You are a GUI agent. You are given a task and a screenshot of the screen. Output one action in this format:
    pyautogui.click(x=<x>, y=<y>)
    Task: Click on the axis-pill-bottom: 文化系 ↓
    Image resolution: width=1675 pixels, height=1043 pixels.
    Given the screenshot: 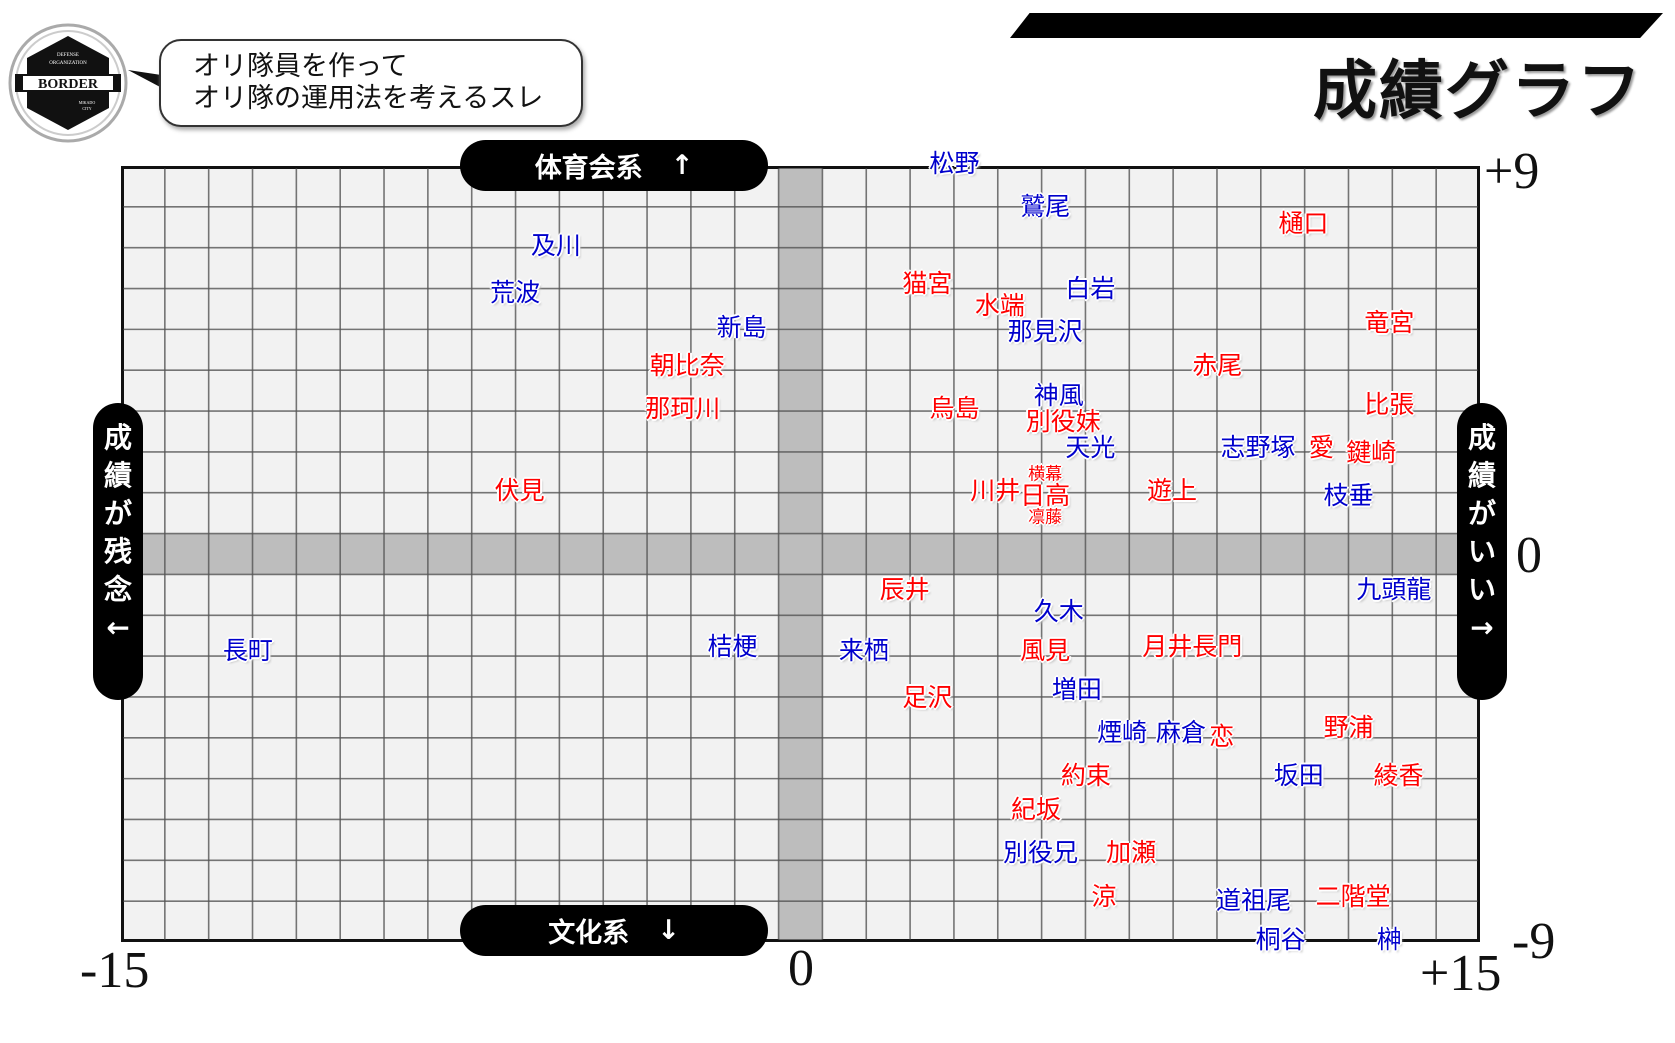 What is the action you would take?
    pyautogui.click(x=614, y=930)
    